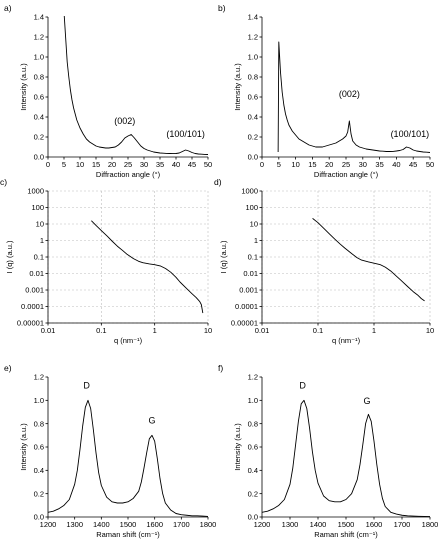 This screenshot has height=550, width=444. What do you see at coordinates (396, 164) in the screenshot?
I see `x-tick-label: 40` at bounding box center [396, 164].